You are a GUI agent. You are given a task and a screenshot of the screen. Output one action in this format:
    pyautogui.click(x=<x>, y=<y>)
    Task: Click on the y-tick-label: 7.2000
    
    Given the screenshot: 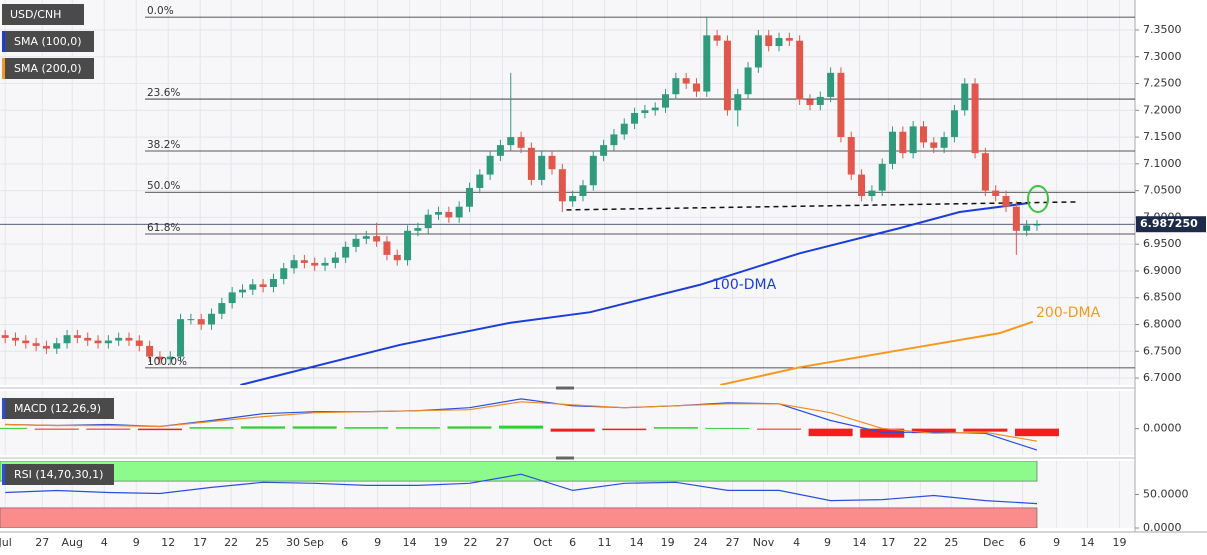 What is the action you would take?
    pyautogui.click(x=1162, y=109)
    